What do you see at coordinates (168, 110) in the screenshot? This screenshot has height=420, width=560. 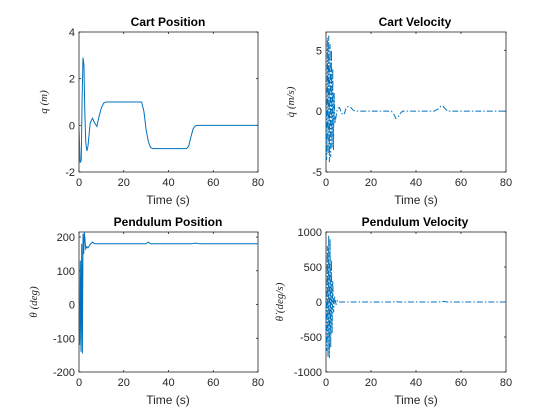 I see `cart-position-series-line` at bounding box center [168, 110].